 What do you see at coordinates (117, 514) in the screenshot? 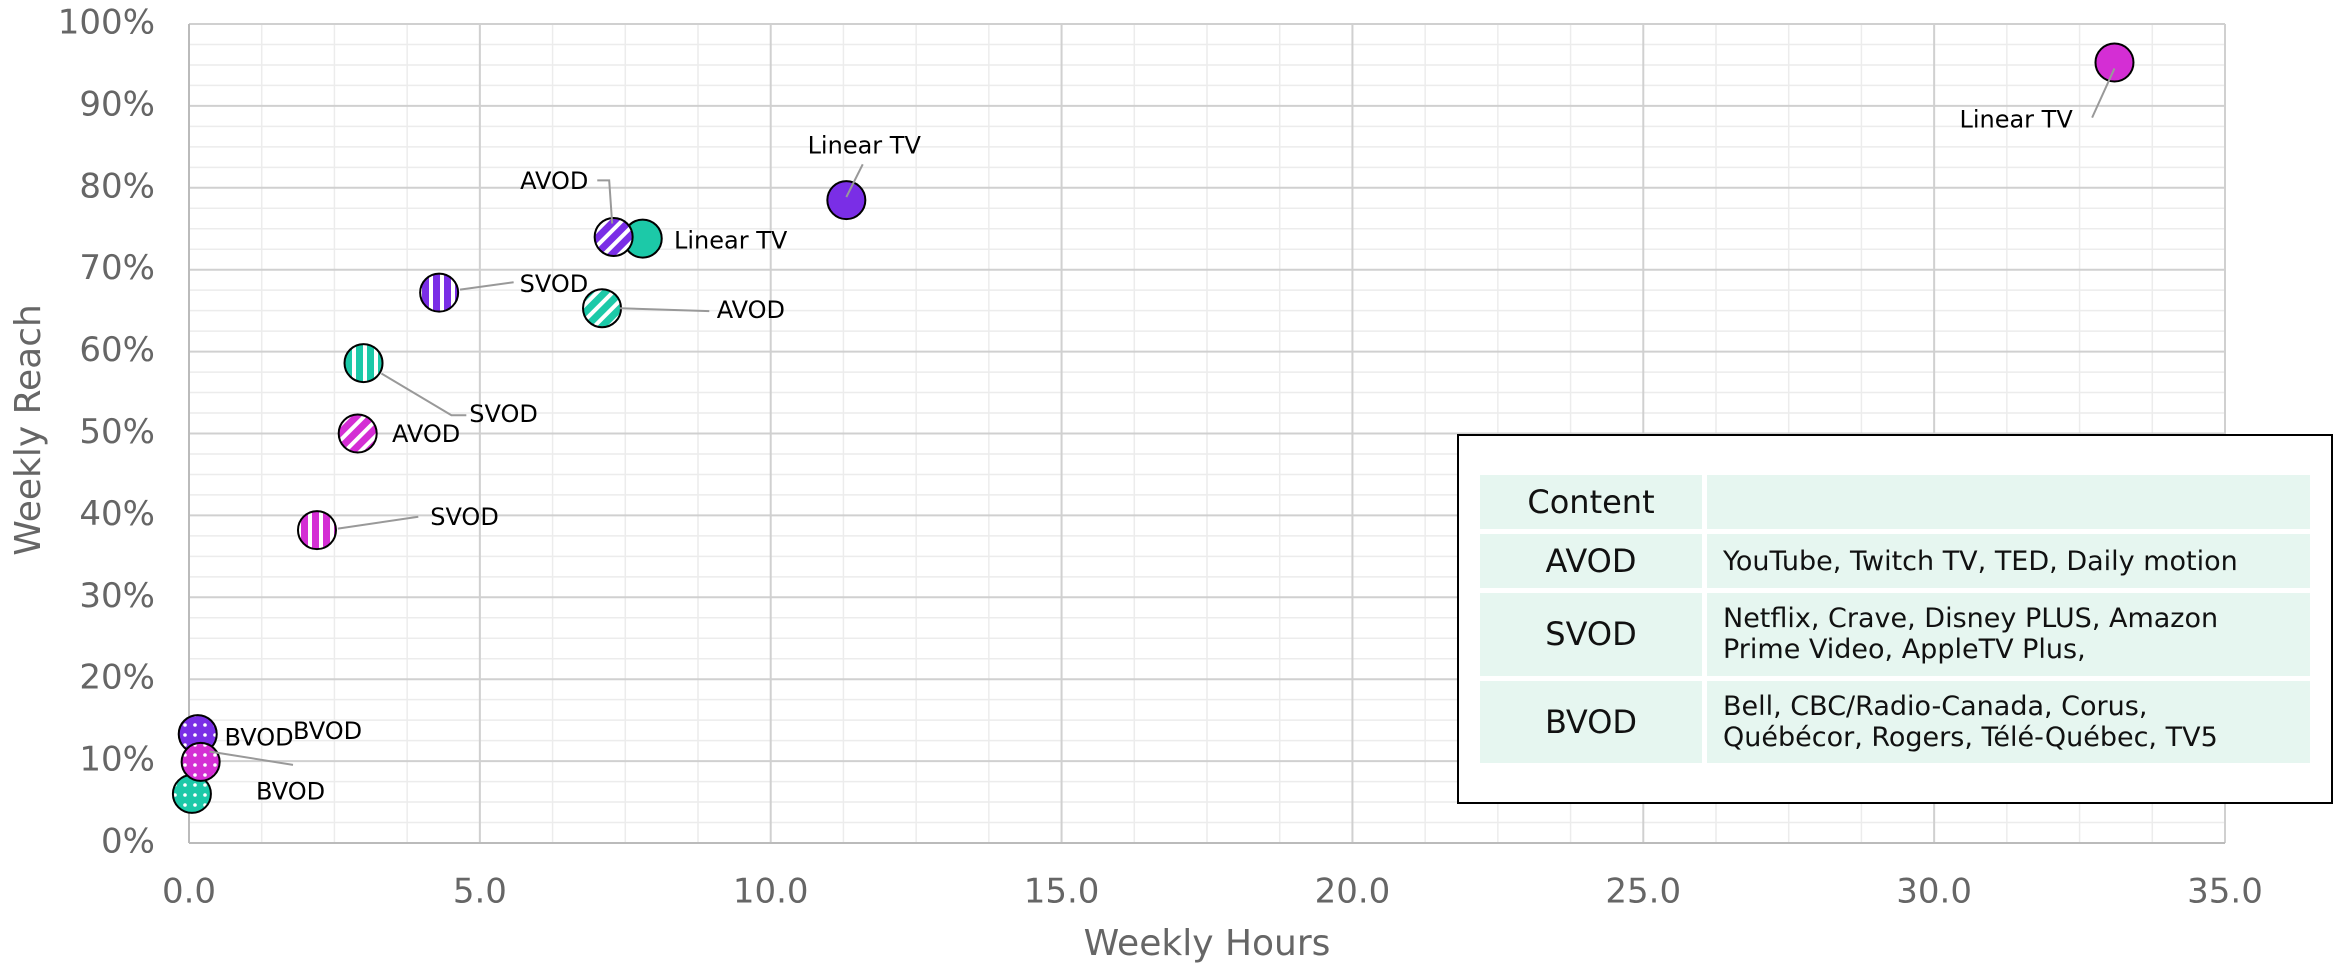
I see `y-tick-label: 40%` at bounding box center [117, 514].